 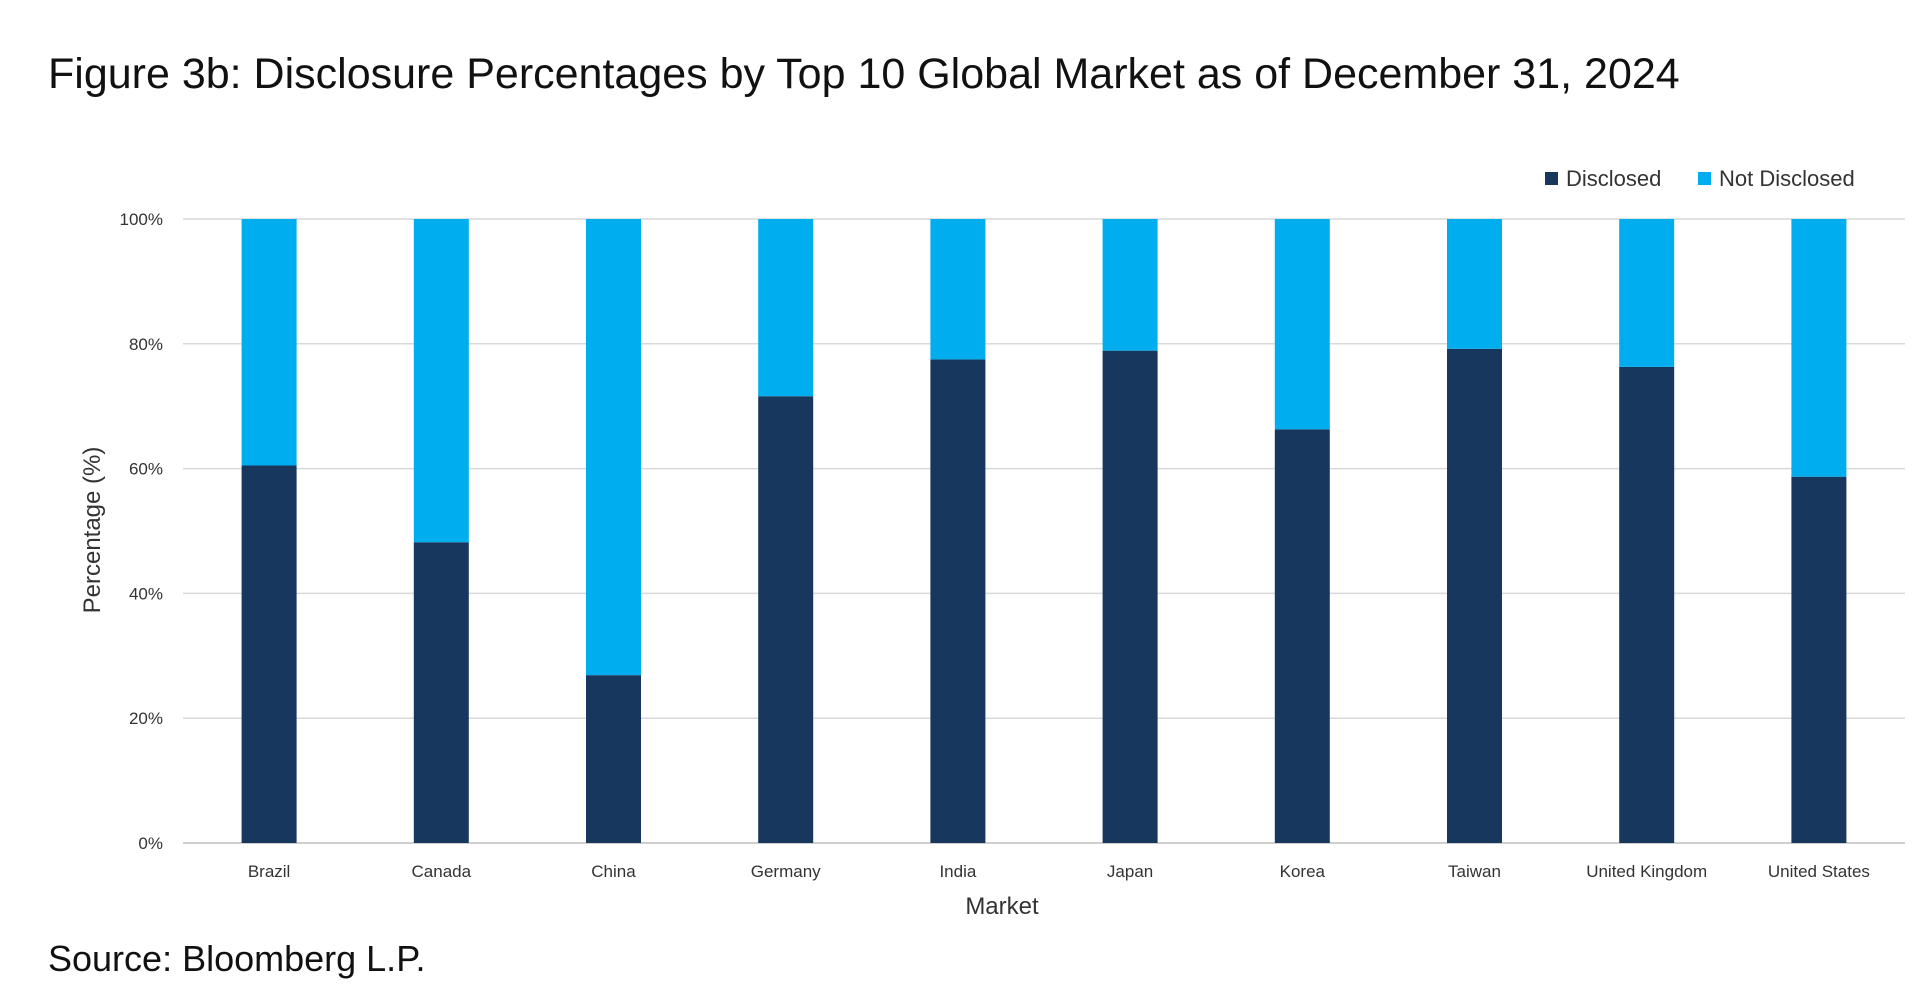 I want to click on x-tick-label: United States, so click(x=1819, y=871).